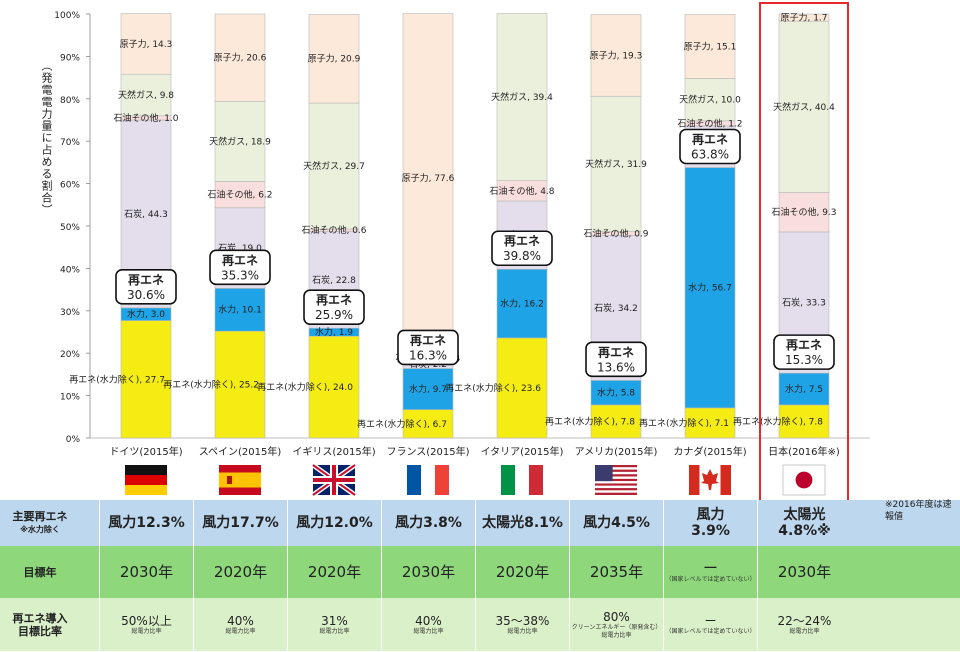  I want to click on segment-label: 原子力, 20.6, so click(240, 58).